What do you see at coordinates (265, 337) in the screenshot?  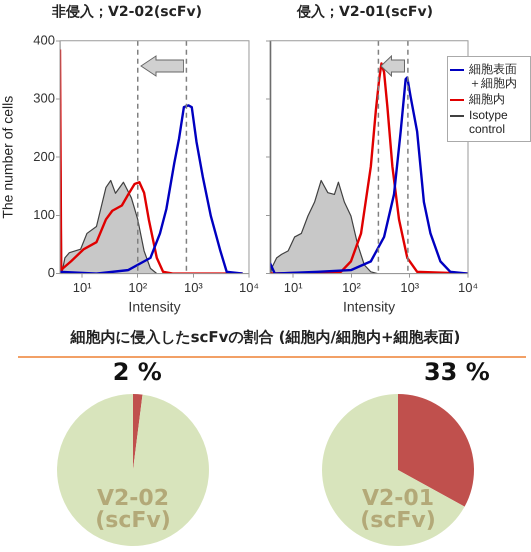 I see `text: 細胞内に侵入したscFvの割合 (細胞内/細胞内+細胞表面)` at bounding box center [265, 337].